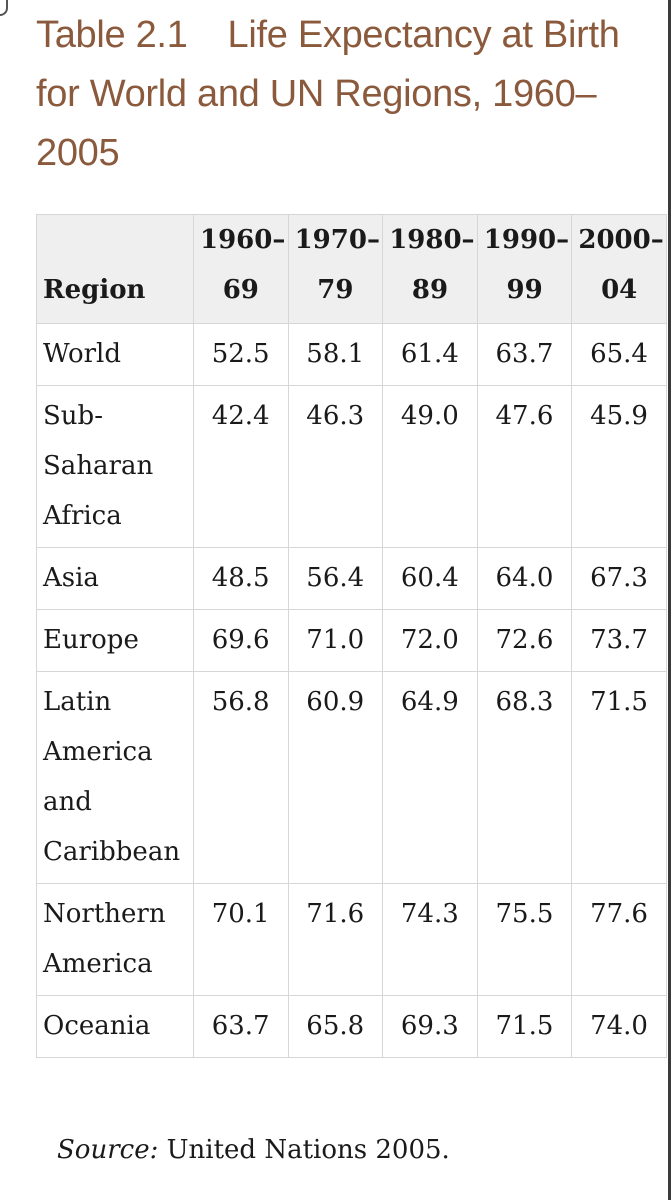  What do you see at coordinates (619, 354) in the screenshot?
I see `value-cell: 65.4` at bounding box center [619, 354].